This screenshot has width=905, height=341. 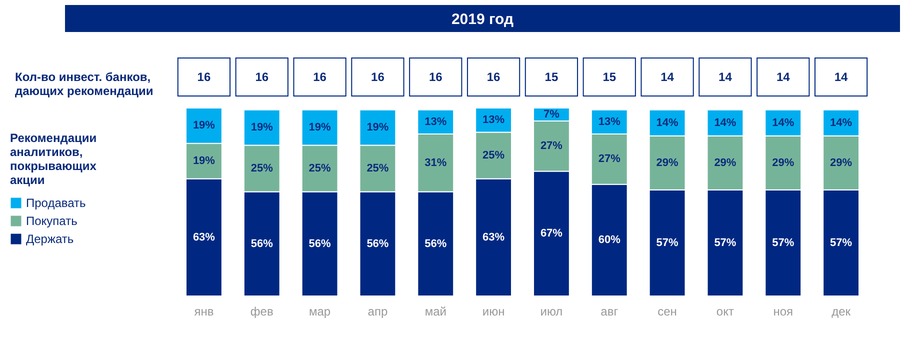 I want to click on x-tick-label: июл, so click(x=551, y=311).